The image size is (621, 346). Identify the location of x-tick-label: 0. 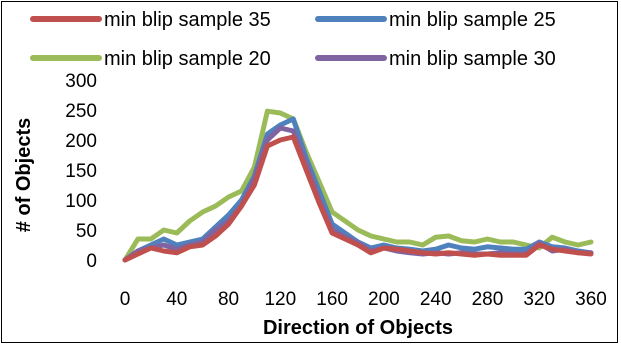
(125, 299).